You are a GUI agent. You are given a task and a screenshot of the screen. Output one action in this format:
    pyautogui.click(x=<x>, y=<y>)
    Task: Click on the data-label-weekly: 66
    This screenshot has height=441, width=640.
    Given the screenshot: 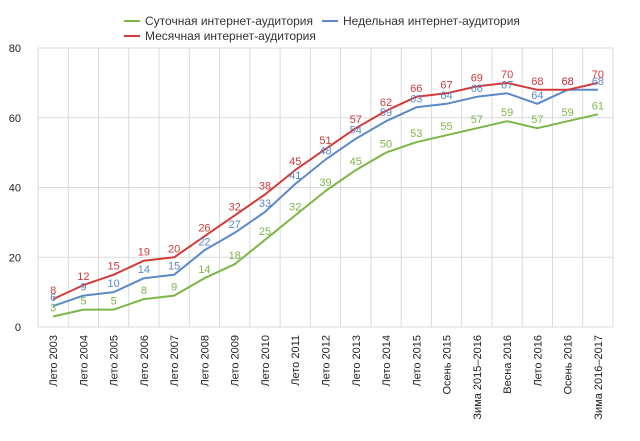 What is the action you would take?
    pyautogui.click(x=477, y=89)
    